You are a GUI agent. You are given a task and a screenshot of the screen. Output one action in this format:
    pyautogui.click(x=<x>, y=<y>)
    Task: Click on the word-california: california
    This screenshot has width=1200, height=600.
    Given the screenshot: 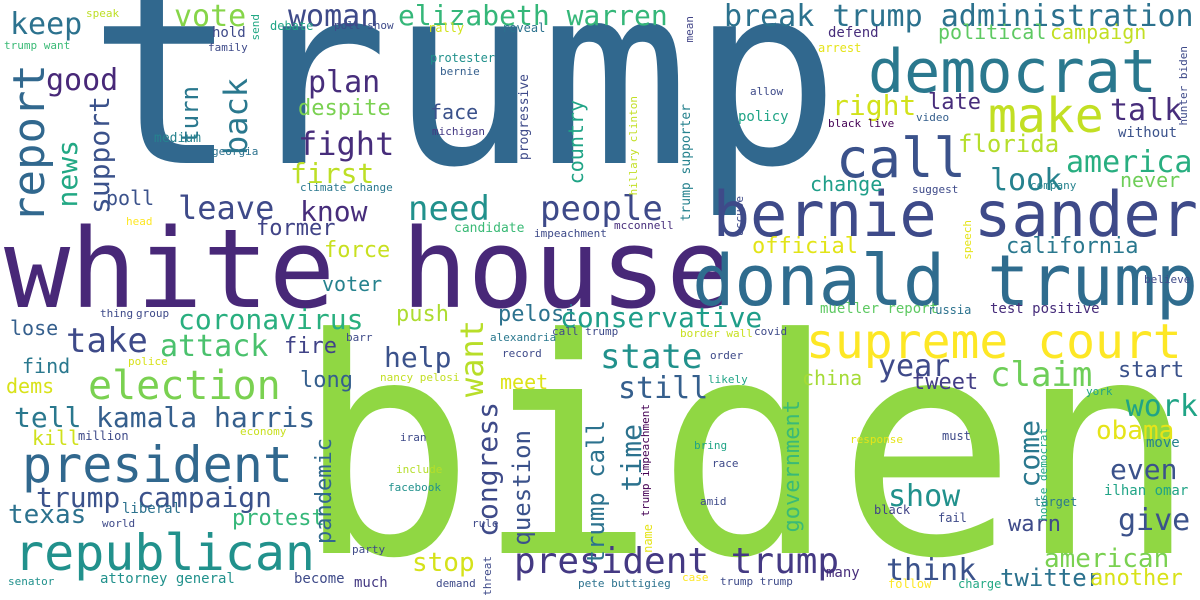 What is the action you would take?
    pyautogui.click(x=1072, y=246)
    